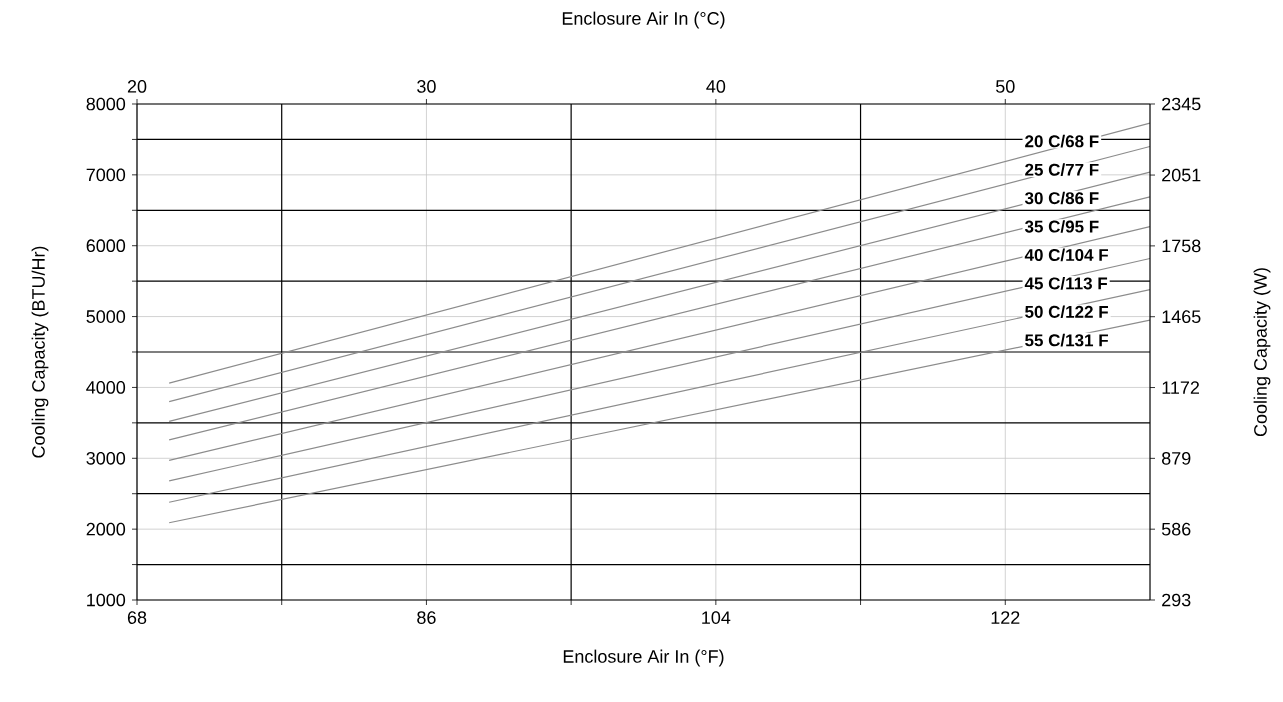 The height and width of the screenshot is (702, 1283). What do you see at coordinates (1262, 352) in the screenshot?
I see `y2-axis-title: Cooling Capacity (W)` at bounding box center [1262, 352].